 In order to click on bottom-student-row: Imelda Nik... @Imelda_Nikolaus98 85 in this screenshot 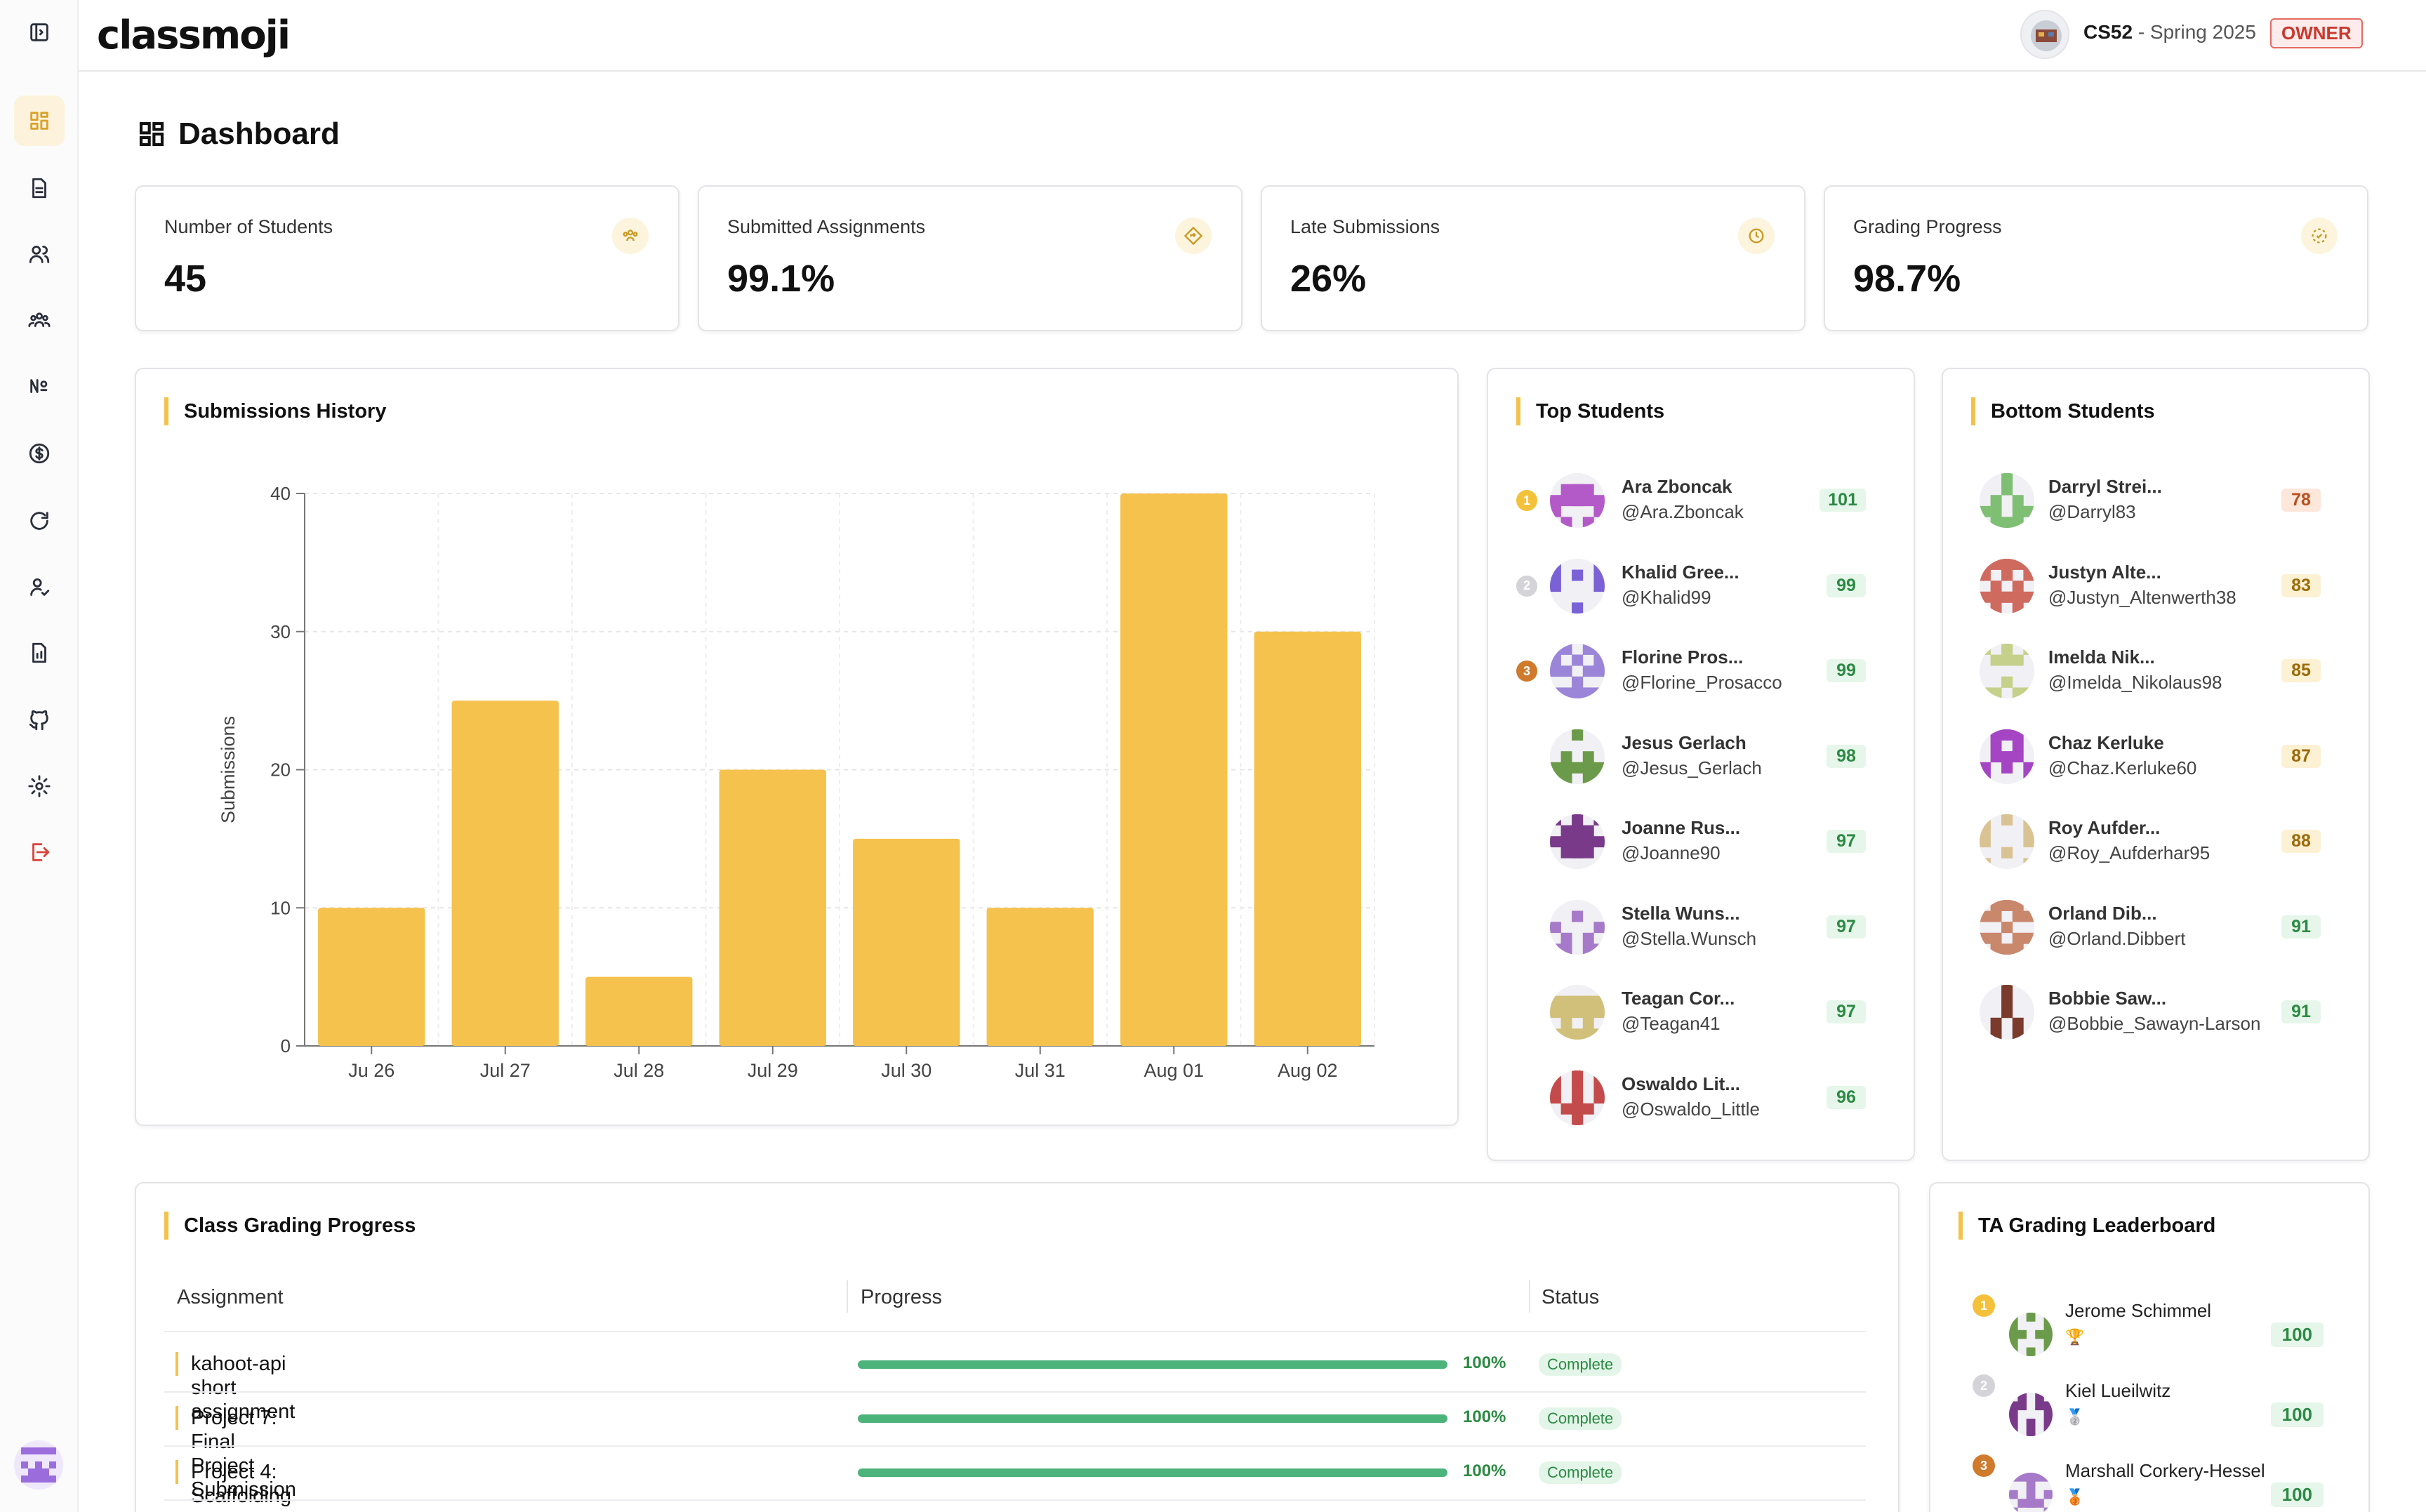, I will do `click(2169, 670)`.